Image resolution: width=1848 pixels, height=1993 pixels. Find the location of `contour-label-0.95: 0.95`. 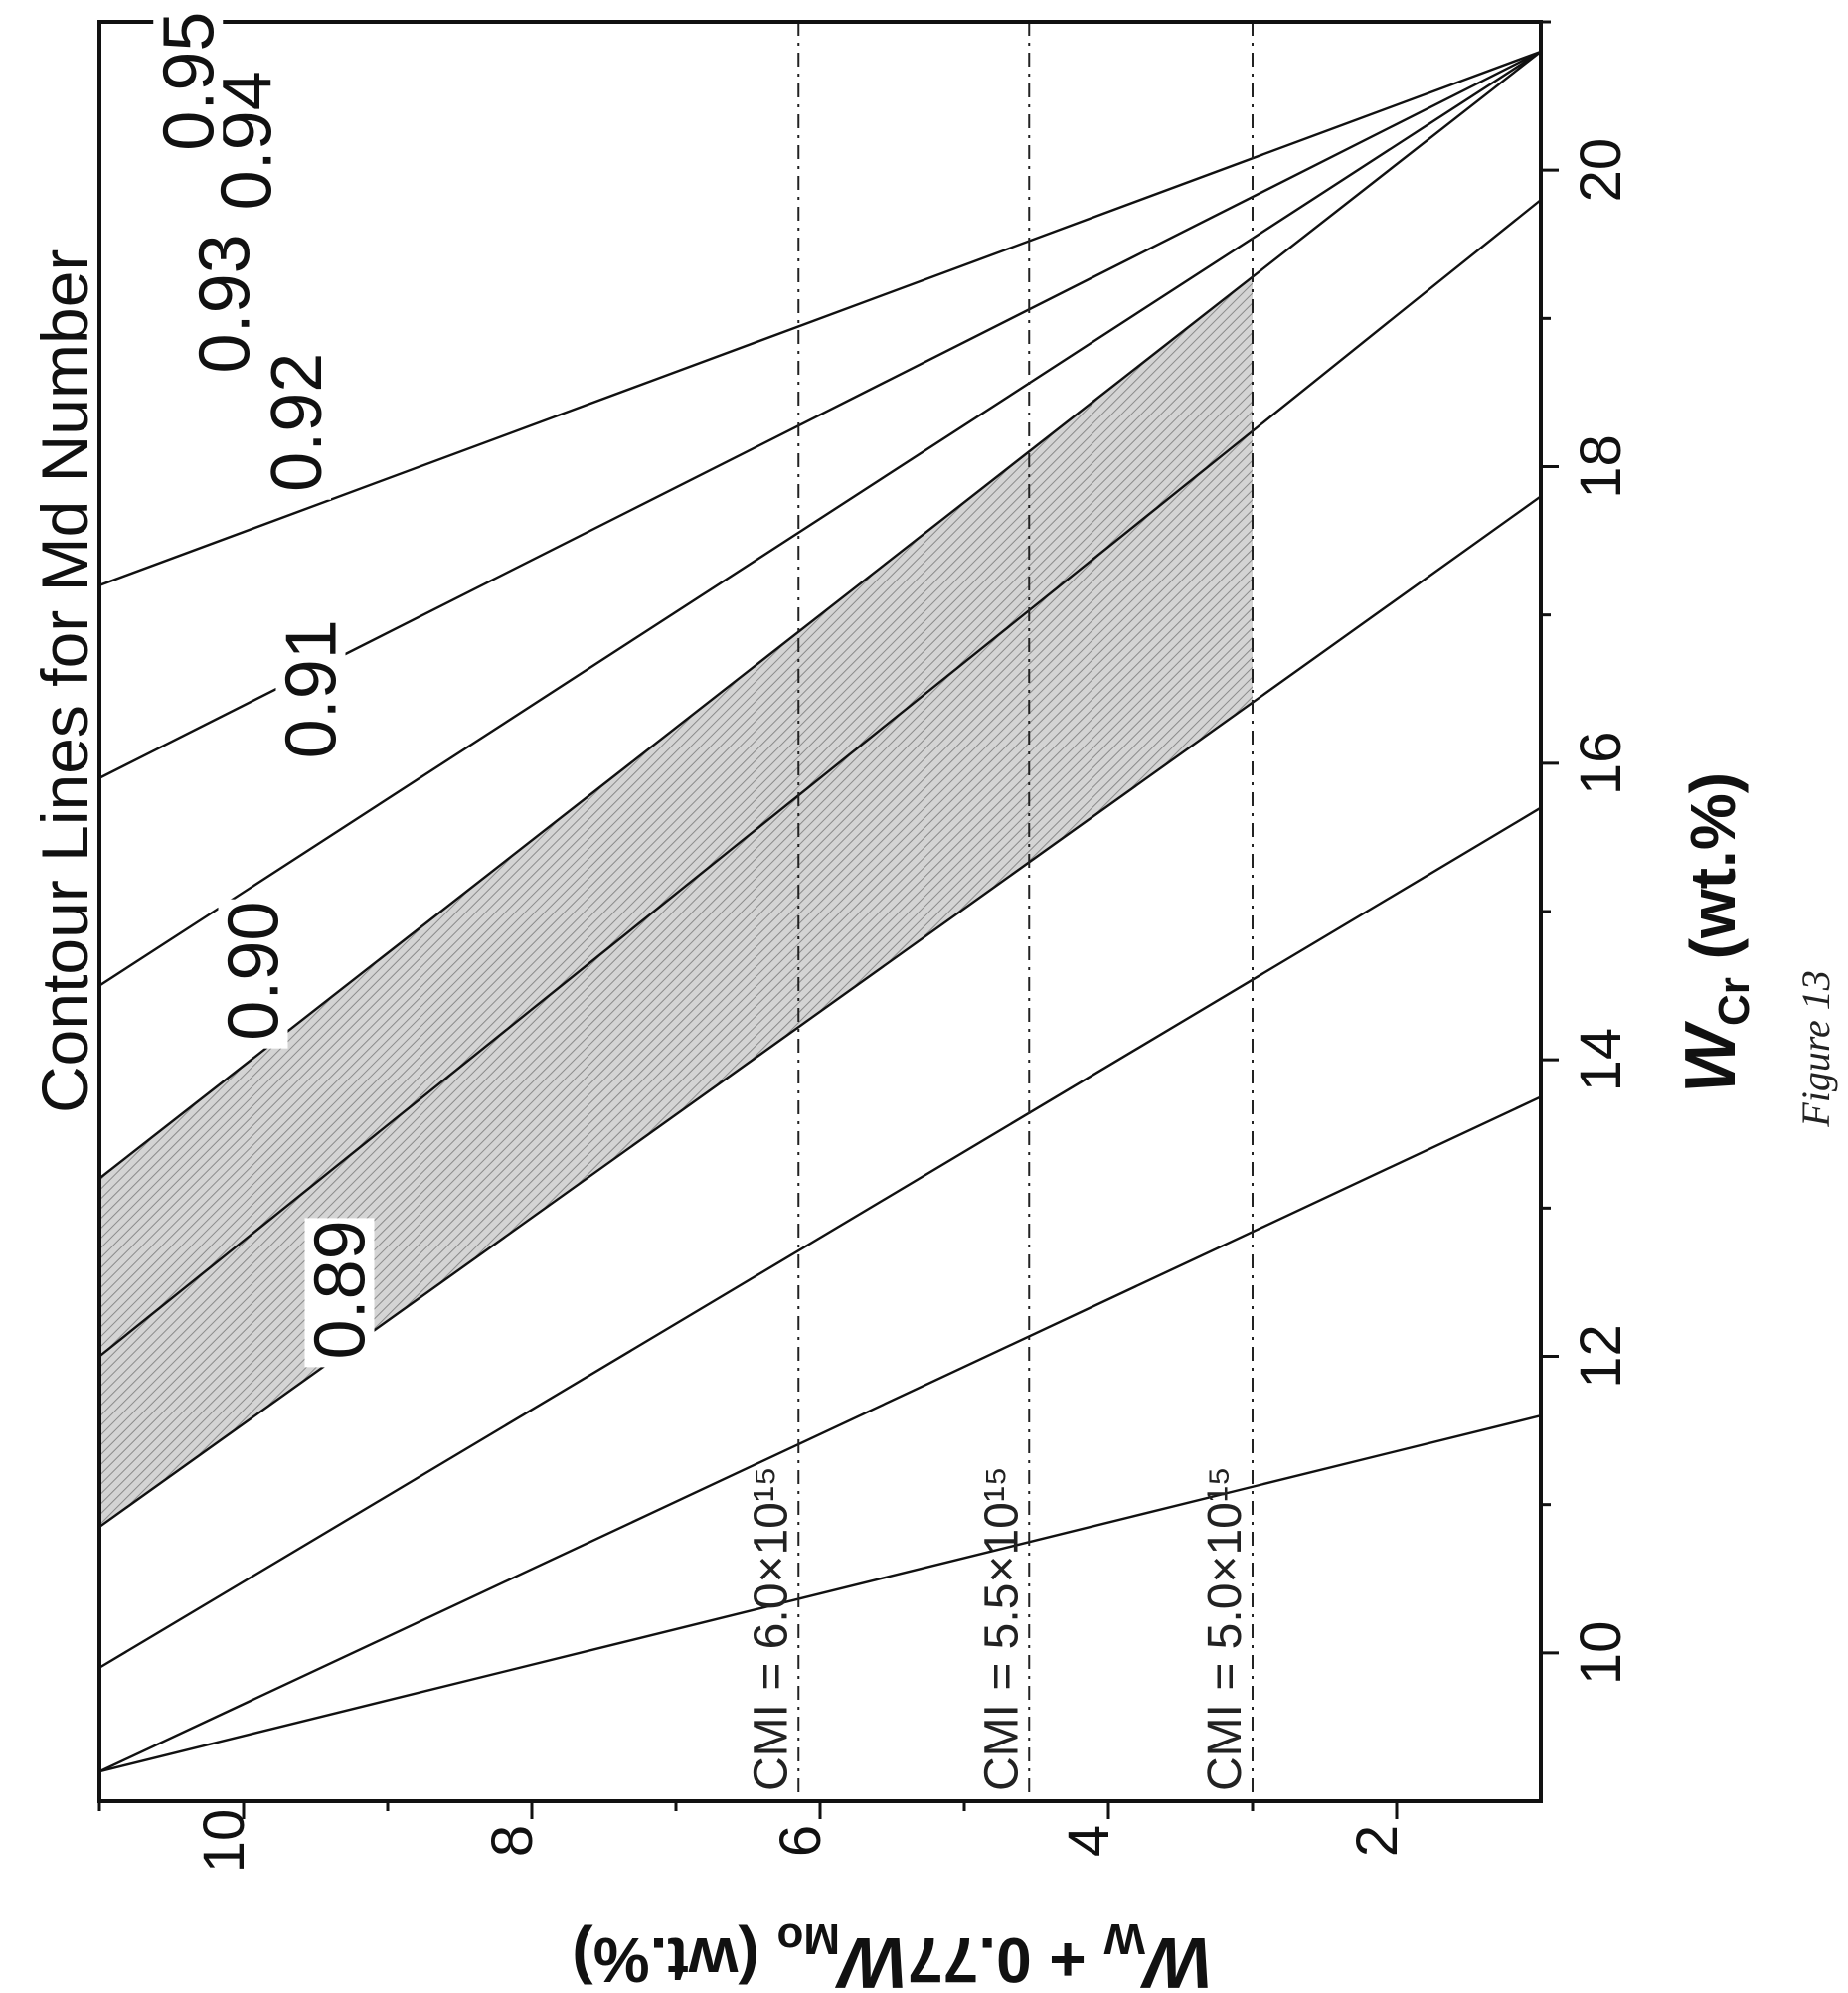

contour-label-0.95: 0.95 is located at coordinates (189, 81).